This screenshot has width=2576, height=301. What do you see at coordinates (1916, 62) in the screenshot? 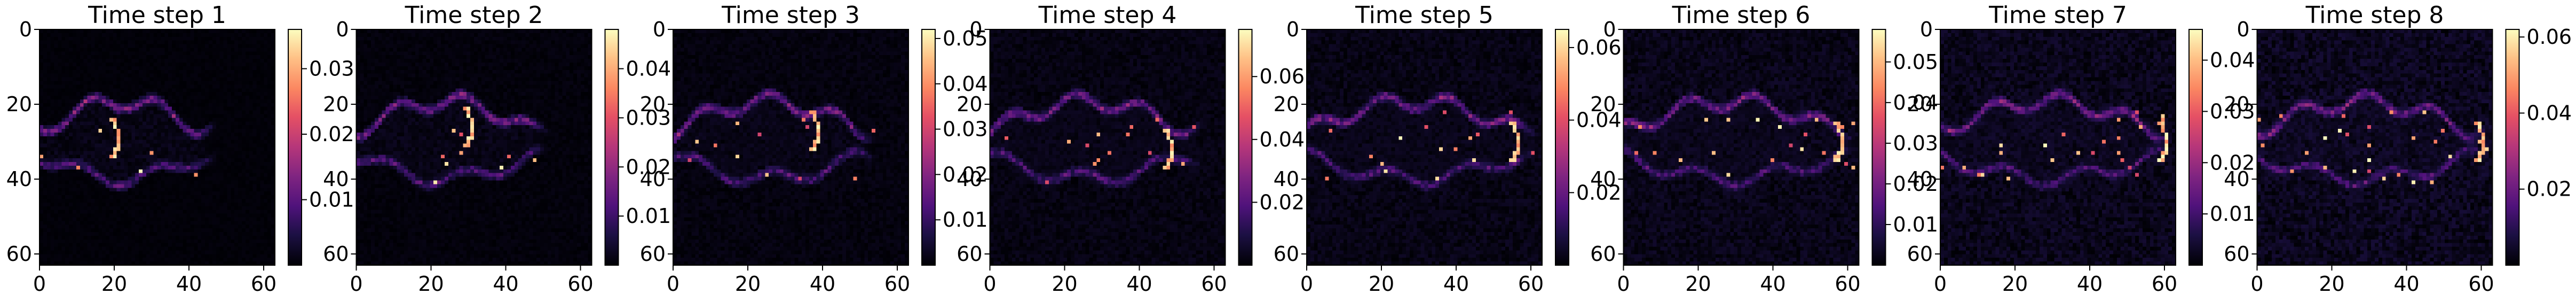
I see `colorbar-tick-label: 0.05` at bounding box center [1916, 62].